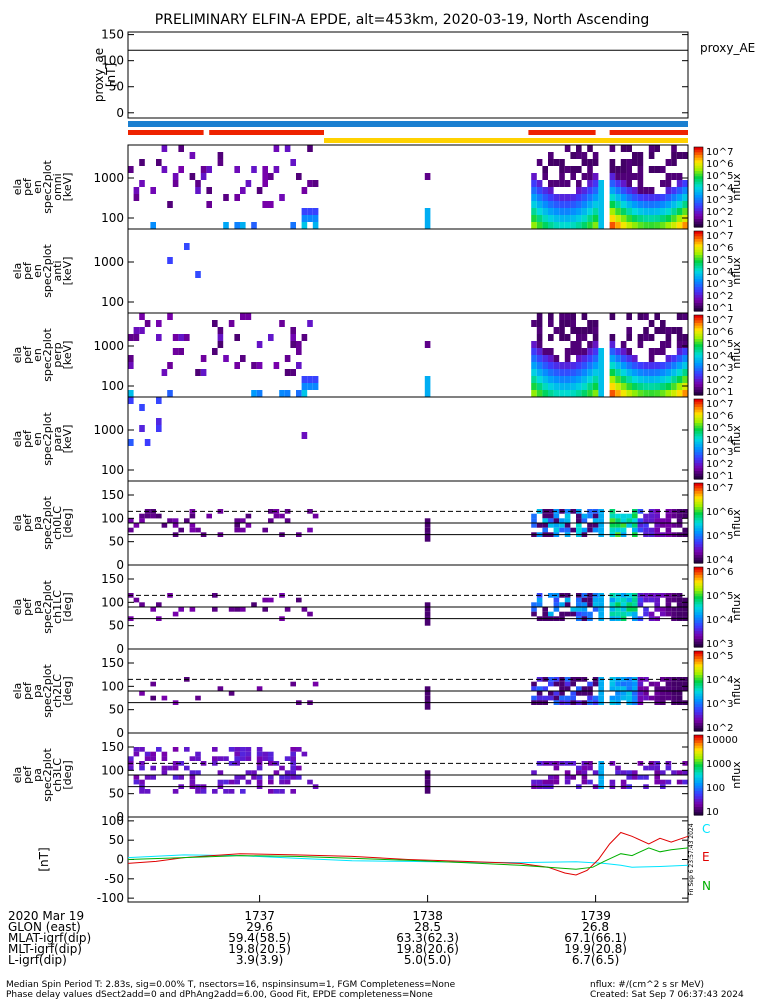 This screenshot has width=775, height=1000. I want to click on colorbar-frame, so click(698, 775).